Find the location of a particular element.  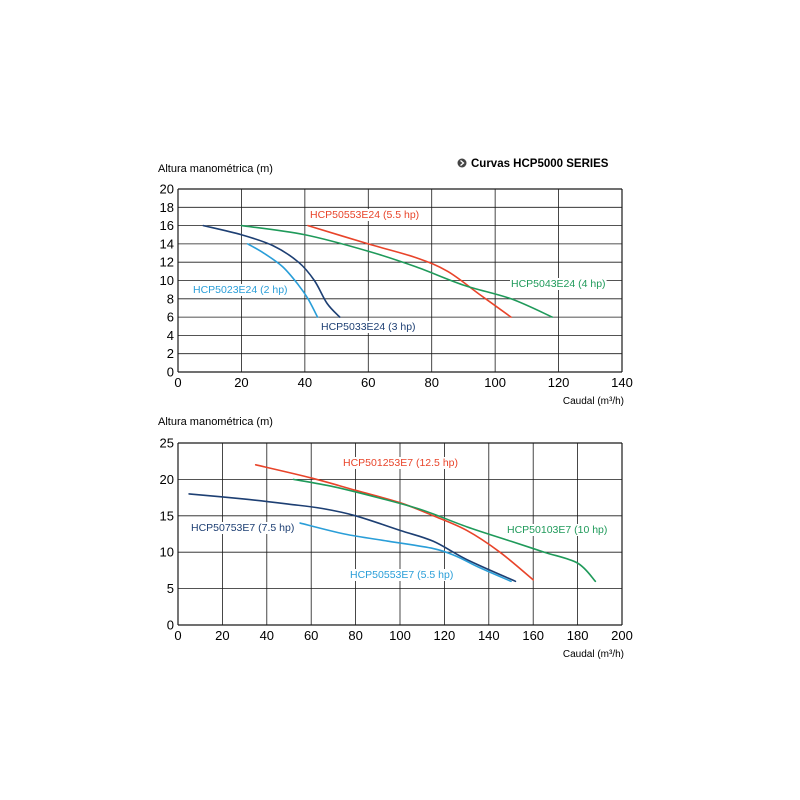

series-label: HCP50553E24 (5.5 hp) is located at coordinates (364, 215).